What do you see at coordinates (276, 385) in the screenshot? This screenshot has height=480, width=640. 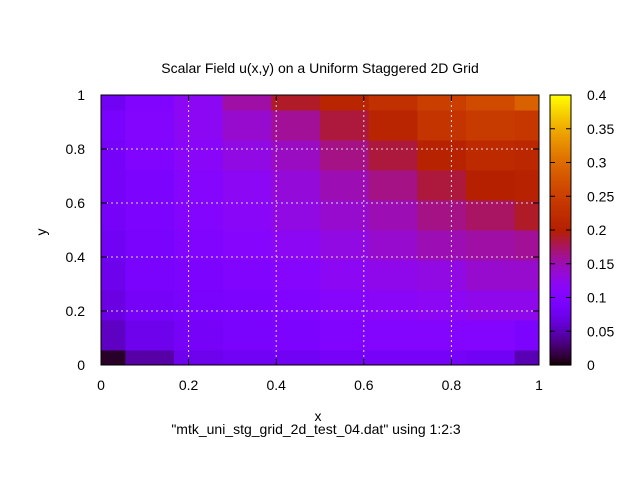 I see `x-tick-label: 0.4` at bounding box center [276, 385].